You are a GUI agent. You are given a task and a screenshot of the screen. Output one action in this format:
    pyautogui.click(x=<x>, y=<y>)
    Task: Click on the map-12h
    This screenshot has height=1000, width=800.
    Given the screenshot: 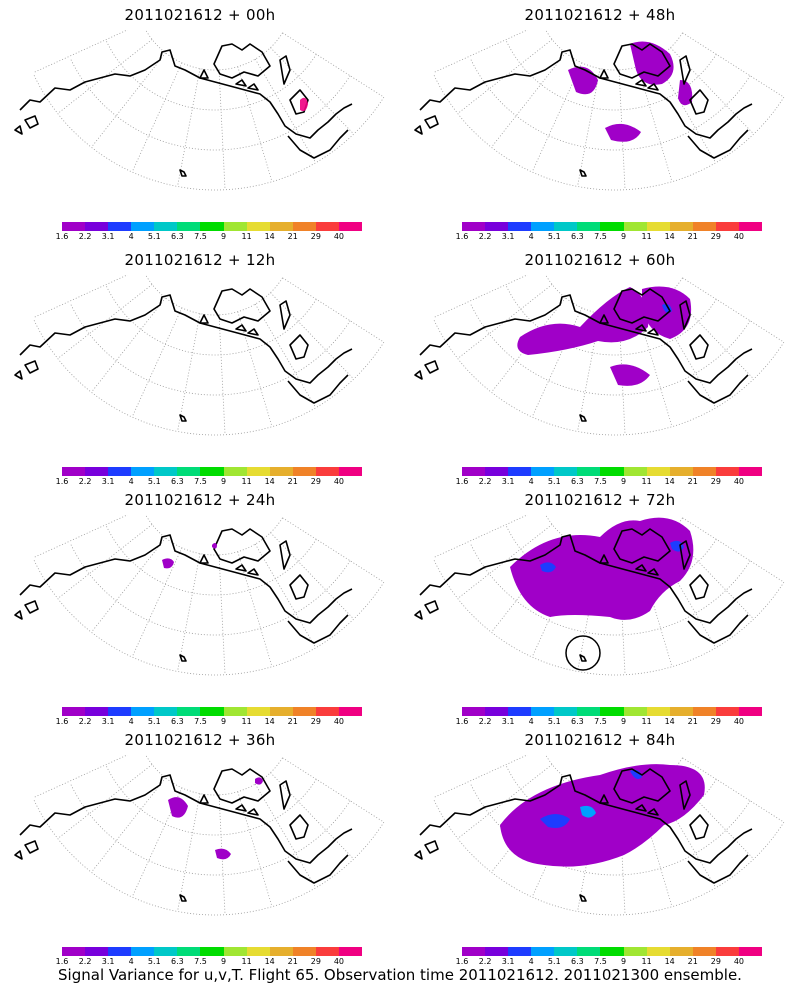 What is the action you would take?
    pyautogui.click(x=199, y=355)
    